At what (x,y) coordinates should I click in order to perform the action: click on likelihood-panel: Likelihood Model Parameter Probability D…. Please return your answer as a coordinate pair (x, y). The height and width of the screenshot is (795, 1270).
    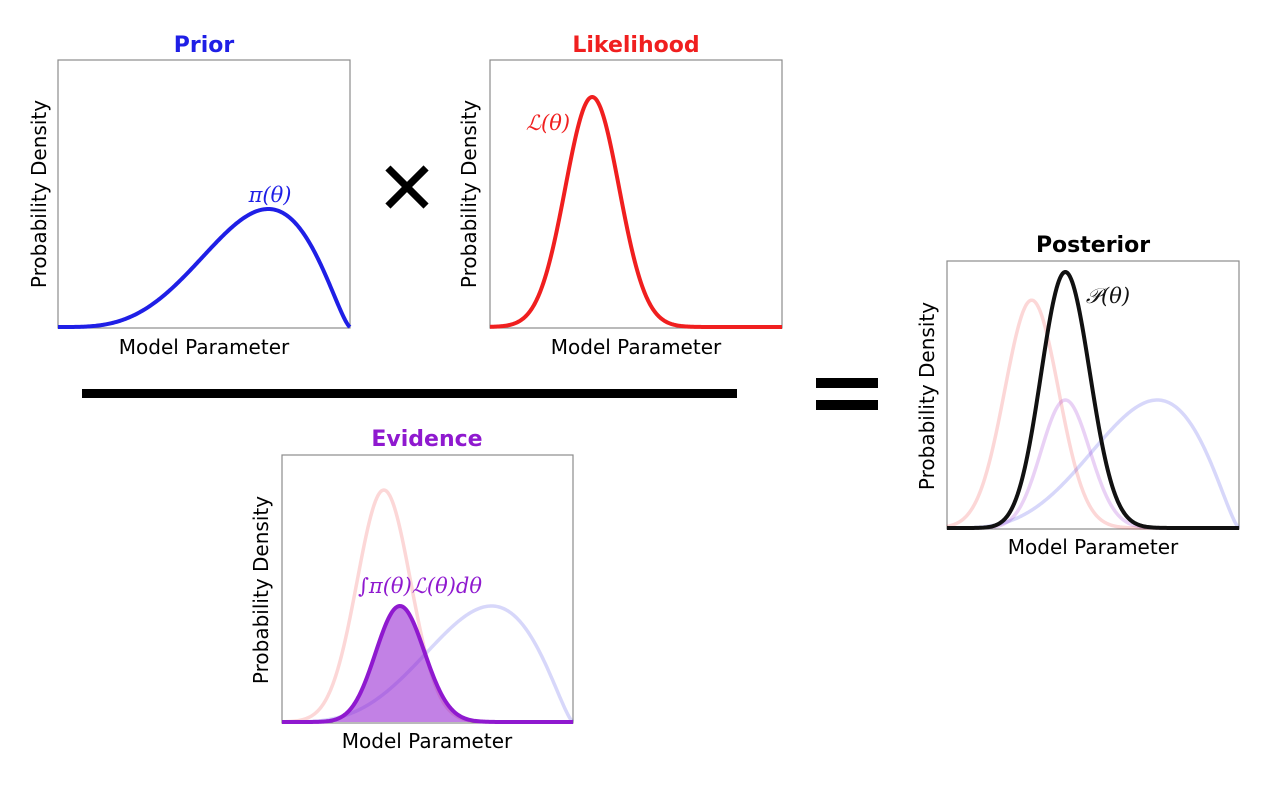
    Looking at the image, I should click on (620, 196).